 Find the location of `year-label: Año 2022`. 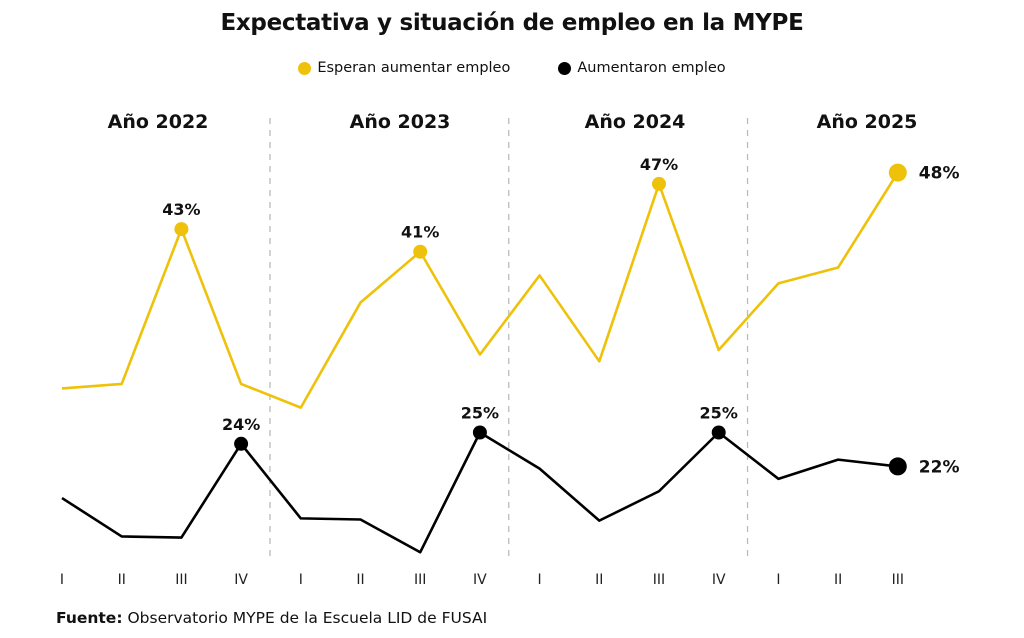

year-label: Año 2022 is located at coordinates (158, 122).